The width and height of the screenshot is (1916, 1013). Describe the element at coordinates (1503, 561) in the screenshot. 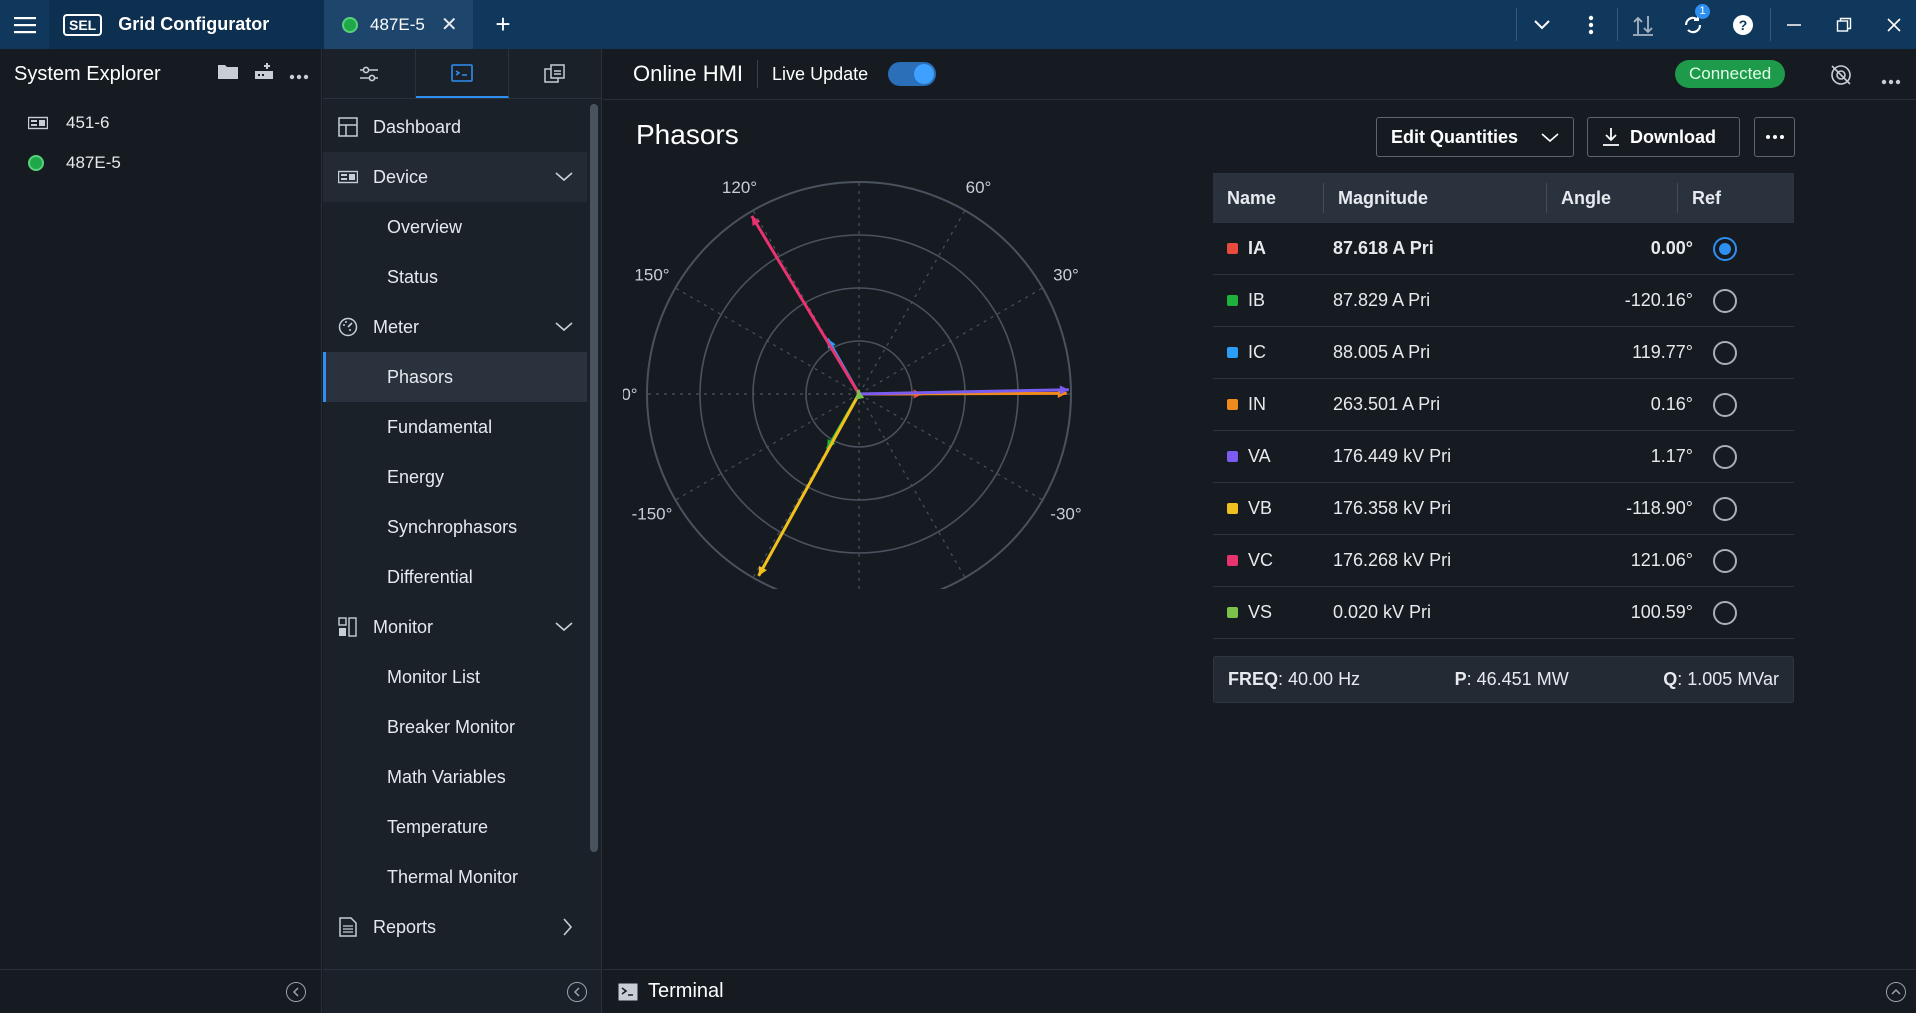

I see `table-row: VC 176.268 kV Pri 121.06°` at that location.